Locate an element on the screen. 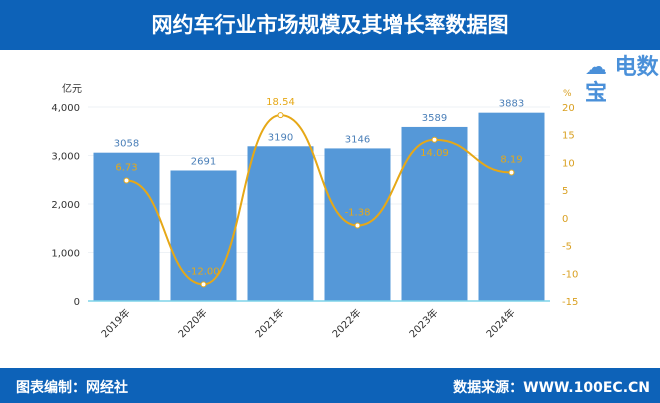 This screenshot has height=403, width=660. line-value-label: -12.00 is located at coordinates (203, 271).